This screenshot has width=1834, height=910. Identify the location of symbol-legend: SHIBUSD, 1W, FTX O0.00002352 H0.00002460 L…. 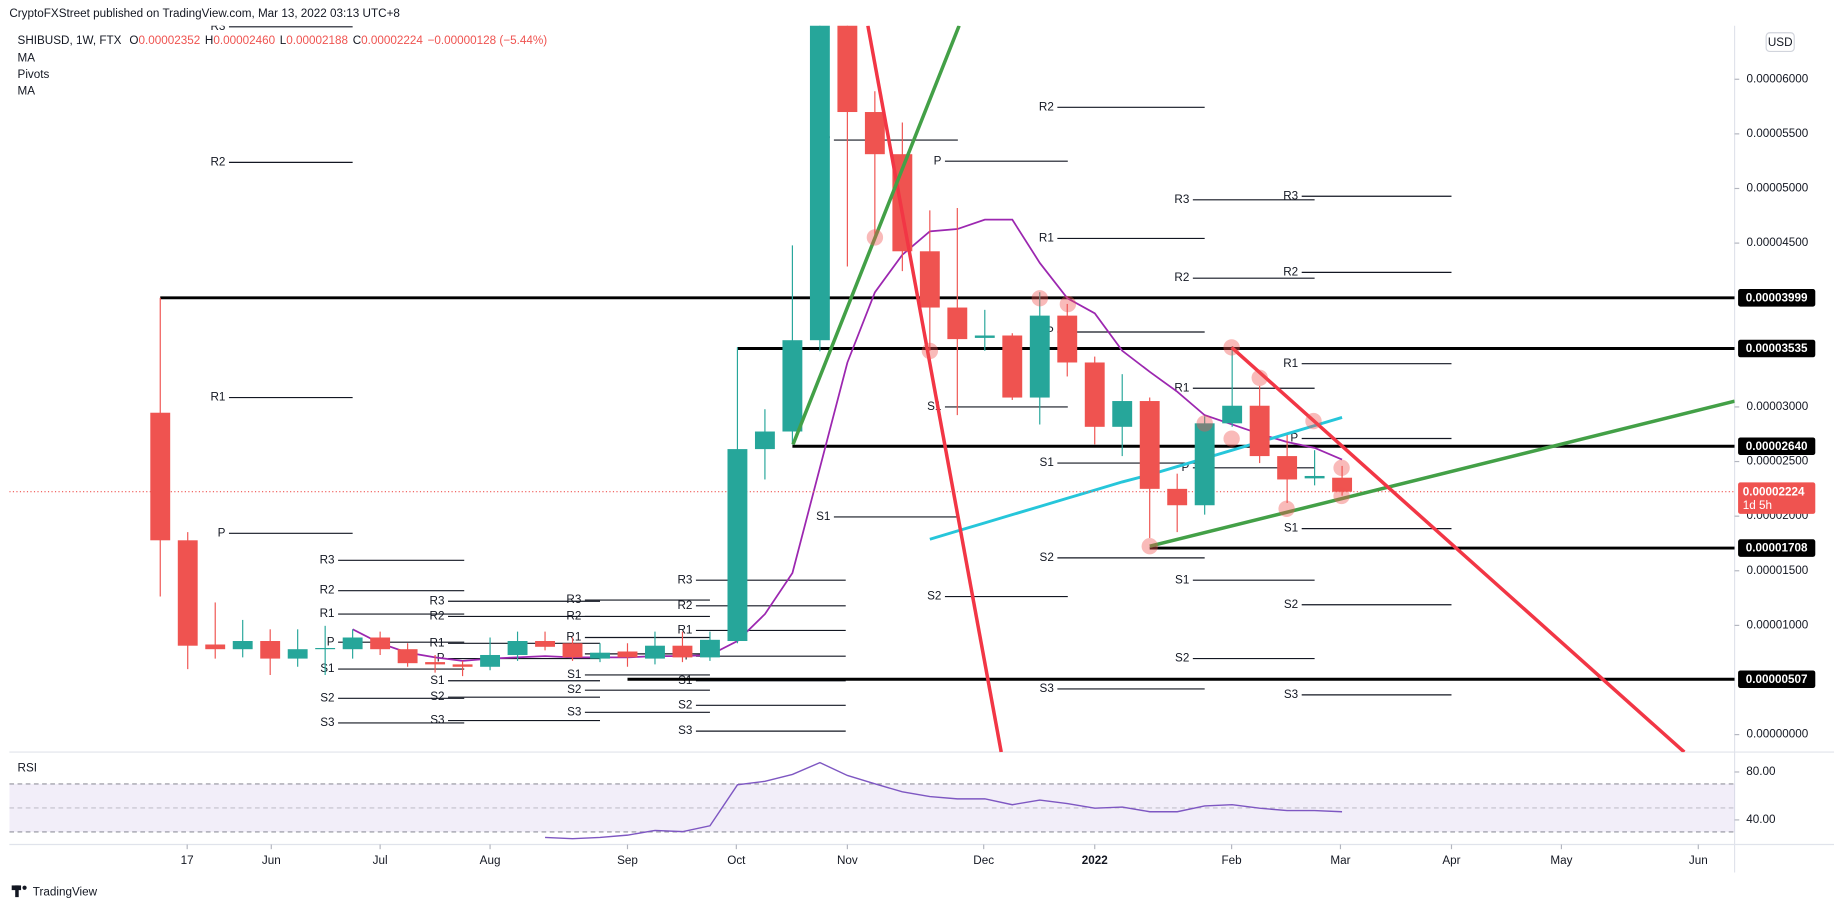
(283, 40).